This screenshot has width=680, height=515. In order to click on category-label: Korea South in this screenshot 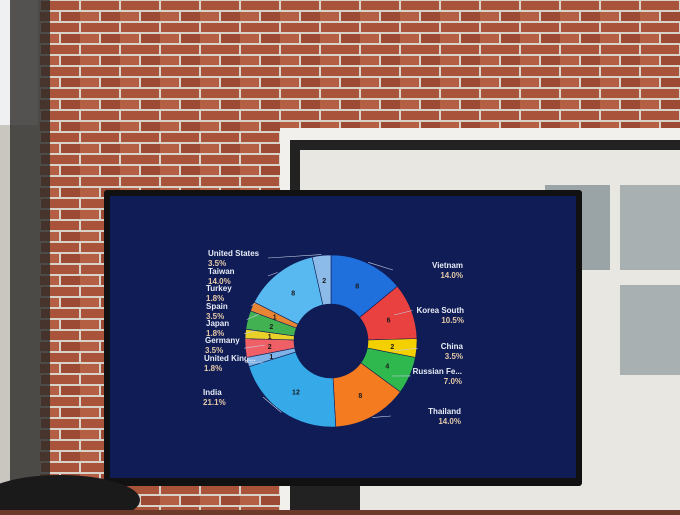, I will do `click(440, 310)`.